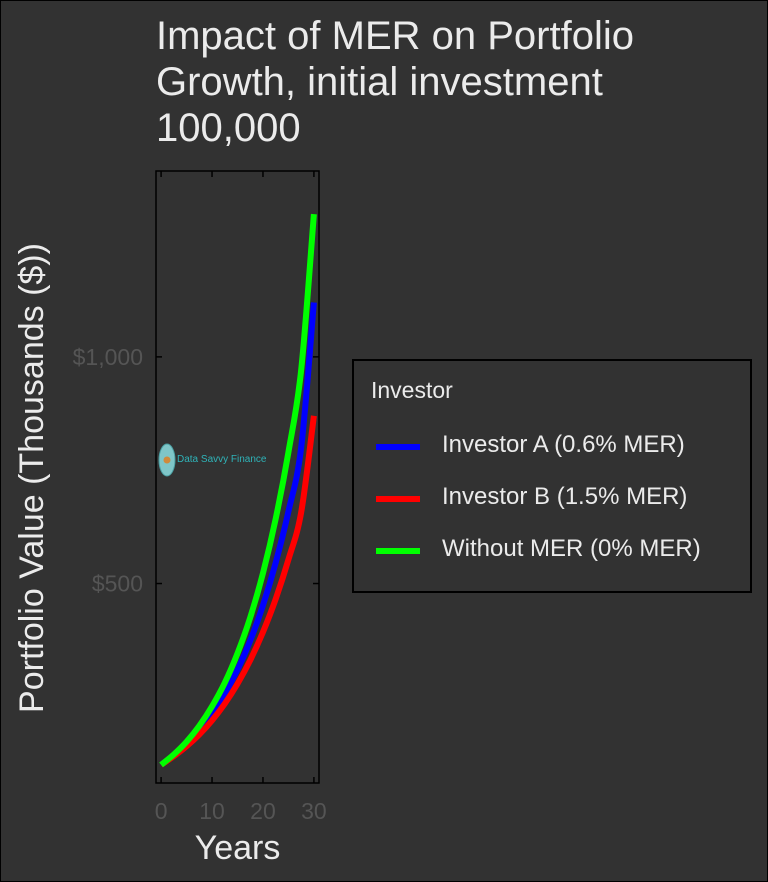 The image size is (768, 882). Describe the element at coordinates (398, 551) in the screenshot. I see `legend-swatch-without-mer` at that location.